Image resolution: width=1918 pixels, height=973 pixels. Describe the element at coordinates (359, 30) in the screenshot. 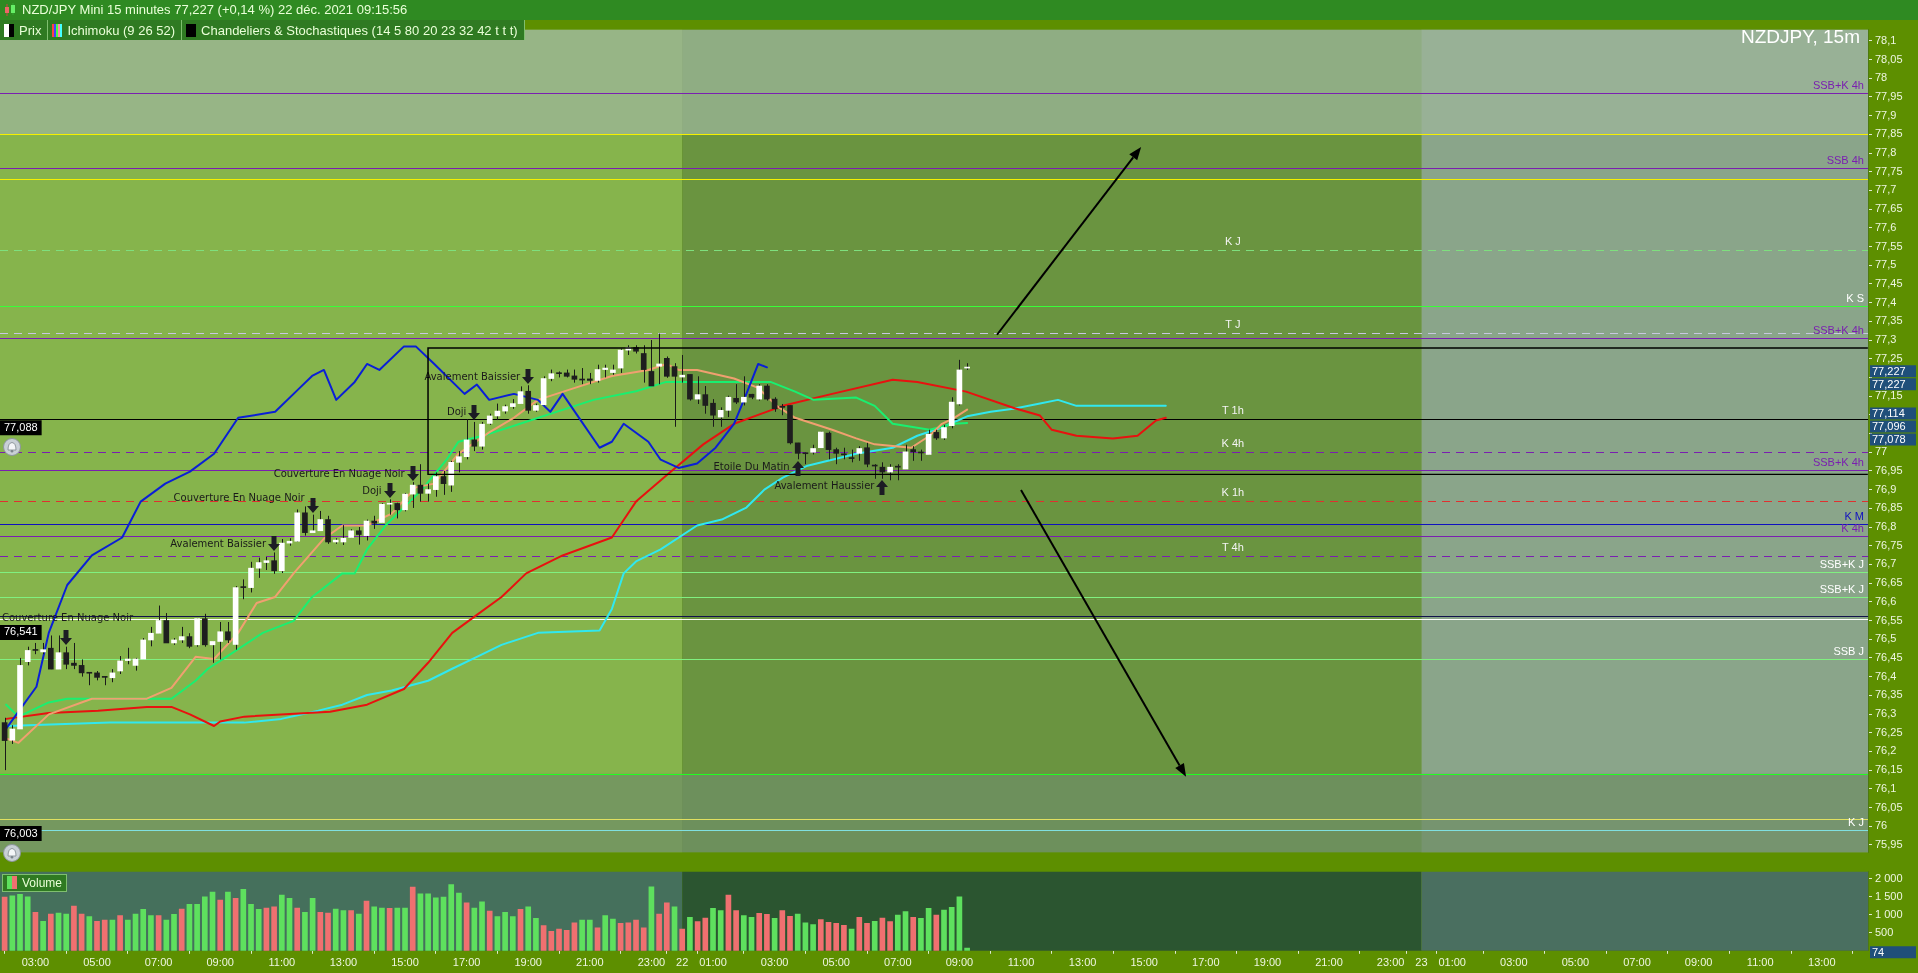

I see `annotation: Chandeliers & Stochastiques (14 5 80 20 23 32 42 t t t)` at that location.